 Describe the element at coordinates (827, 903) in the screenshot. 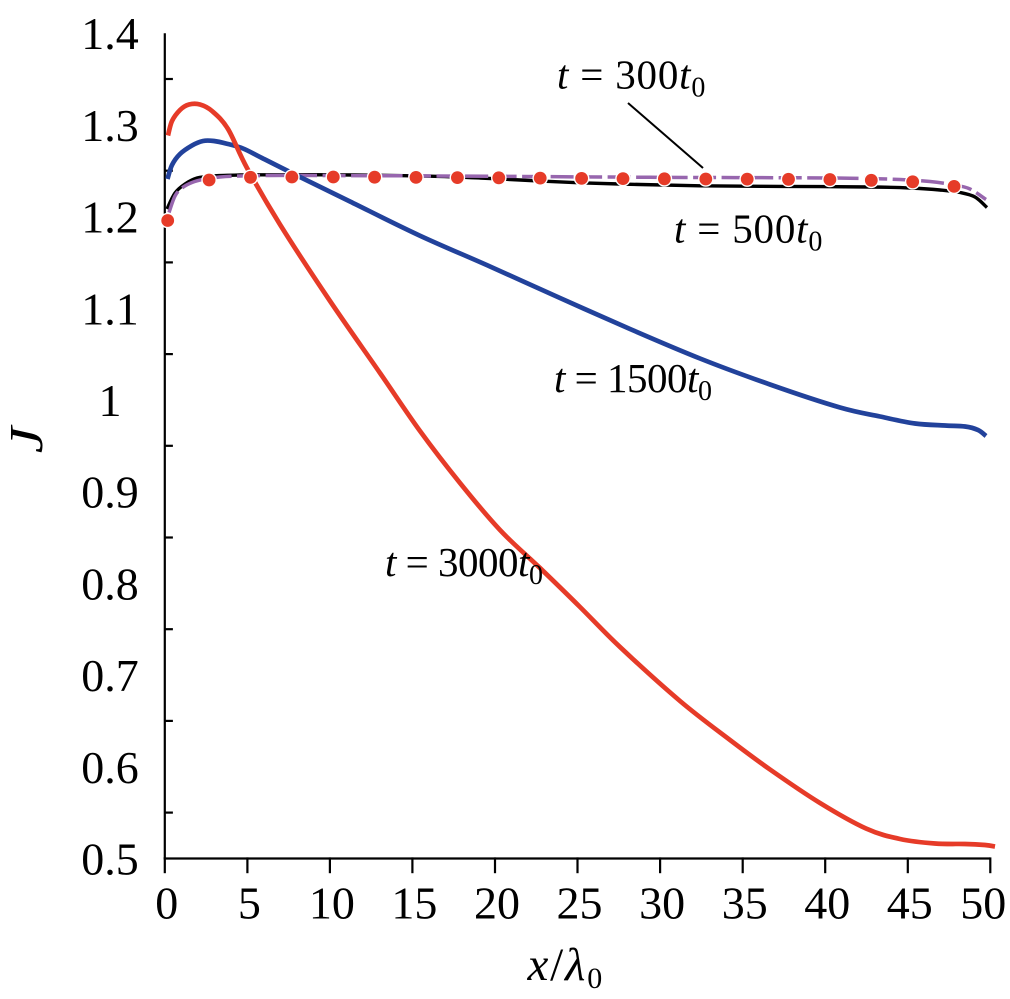

I see `svg-text: 40` at that location.